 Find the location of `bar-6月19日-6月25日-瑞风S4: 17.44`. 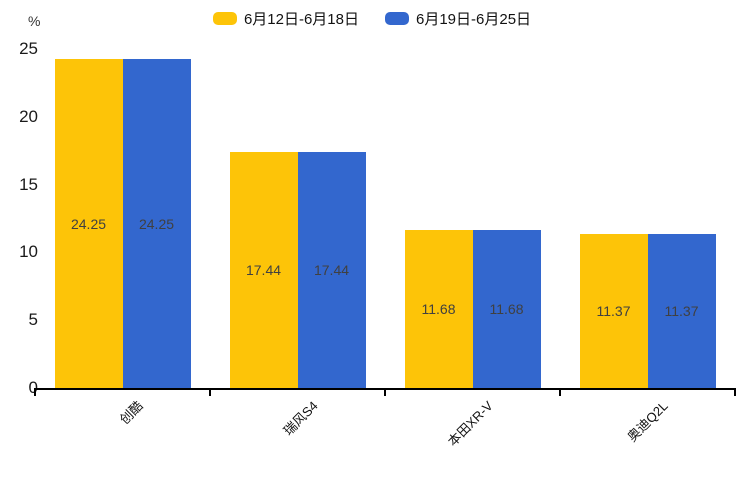

bar-6月19日-6月25日-瑞风S4: 17.44 is located at coordinates (331, 269).